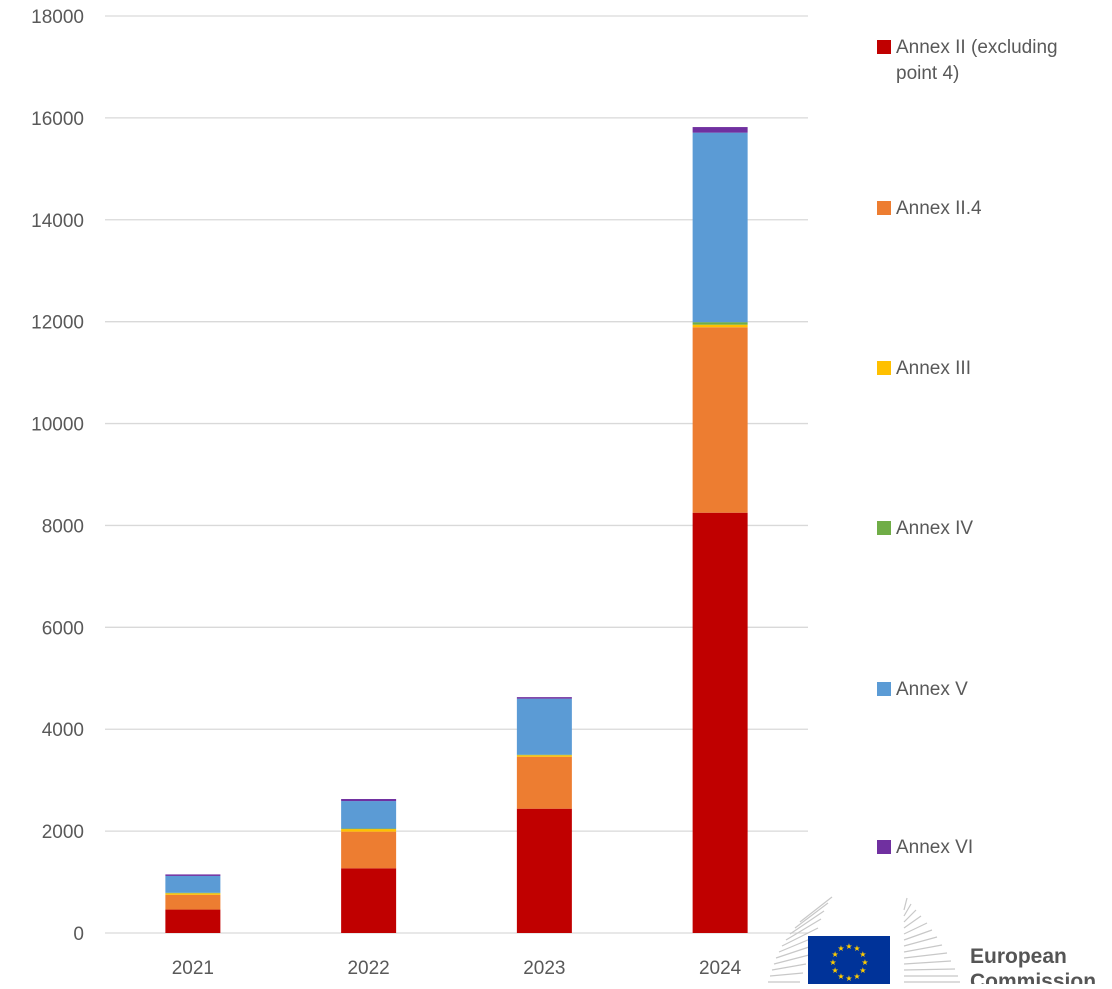 This screenshot has width=1112, height=989. Describe the element at coordinates (57, 17) in the screenshot. I see `y-tick-label: 18000` at that location.